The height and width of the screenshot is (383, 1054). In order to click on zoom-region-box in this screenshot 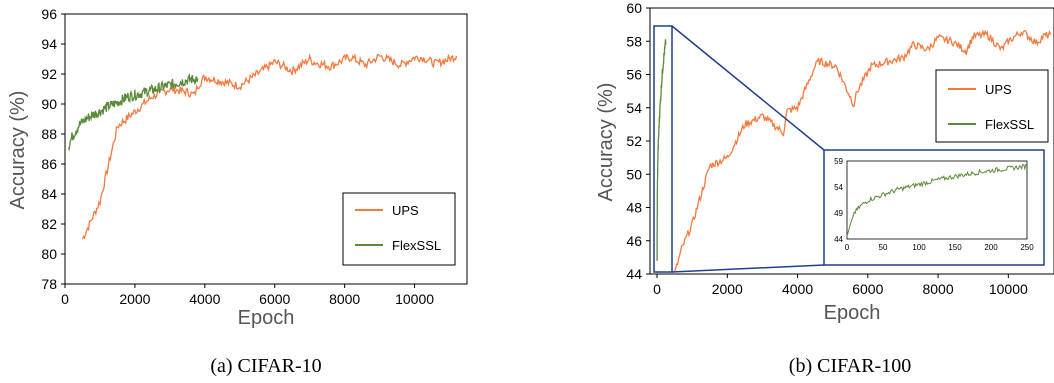, I will do `click(663, 149)`.